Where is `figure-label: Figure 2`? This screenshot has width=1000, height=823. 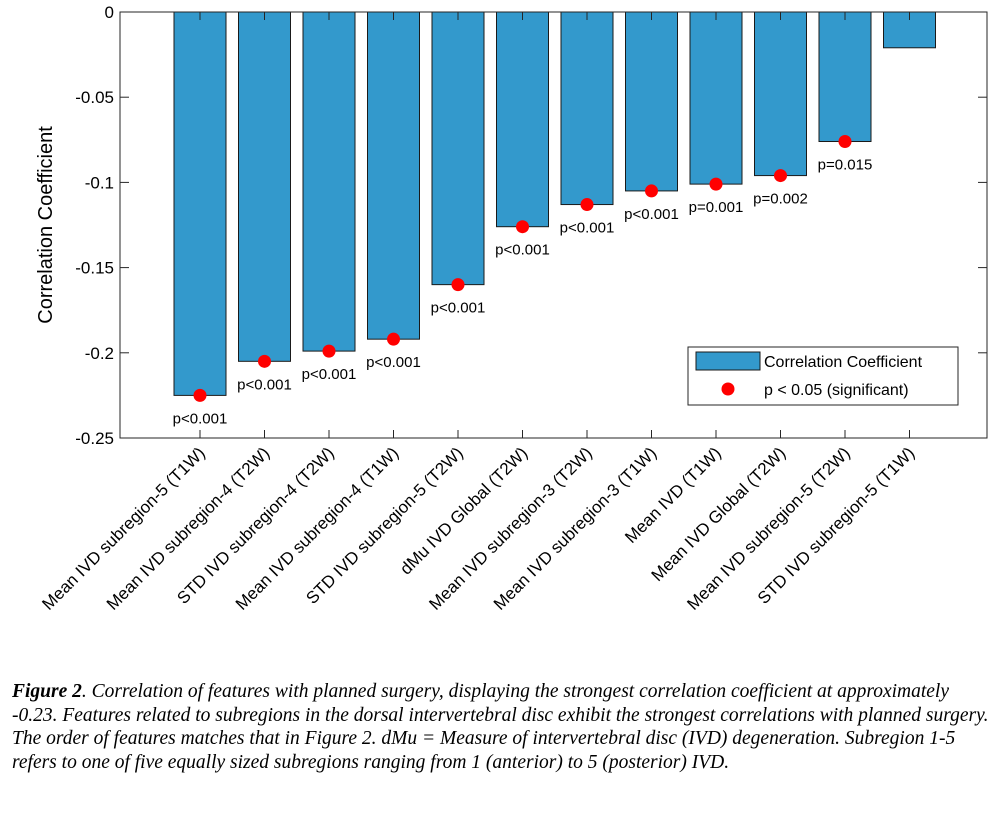 figure-label: Figure 2 is located at coordinates (47, 691).